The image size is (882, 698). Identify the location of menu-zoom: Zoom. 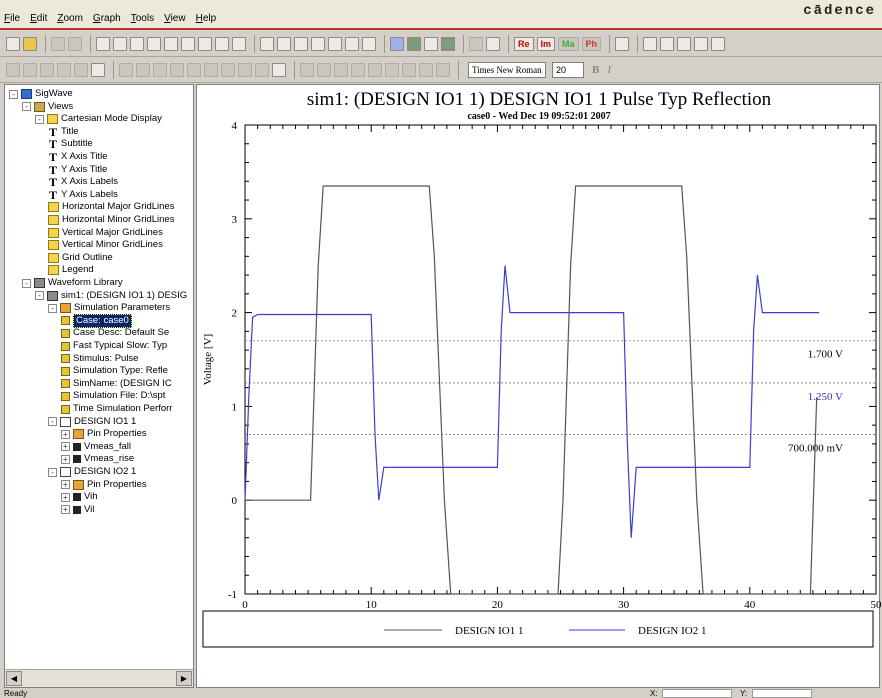
(70, 18).